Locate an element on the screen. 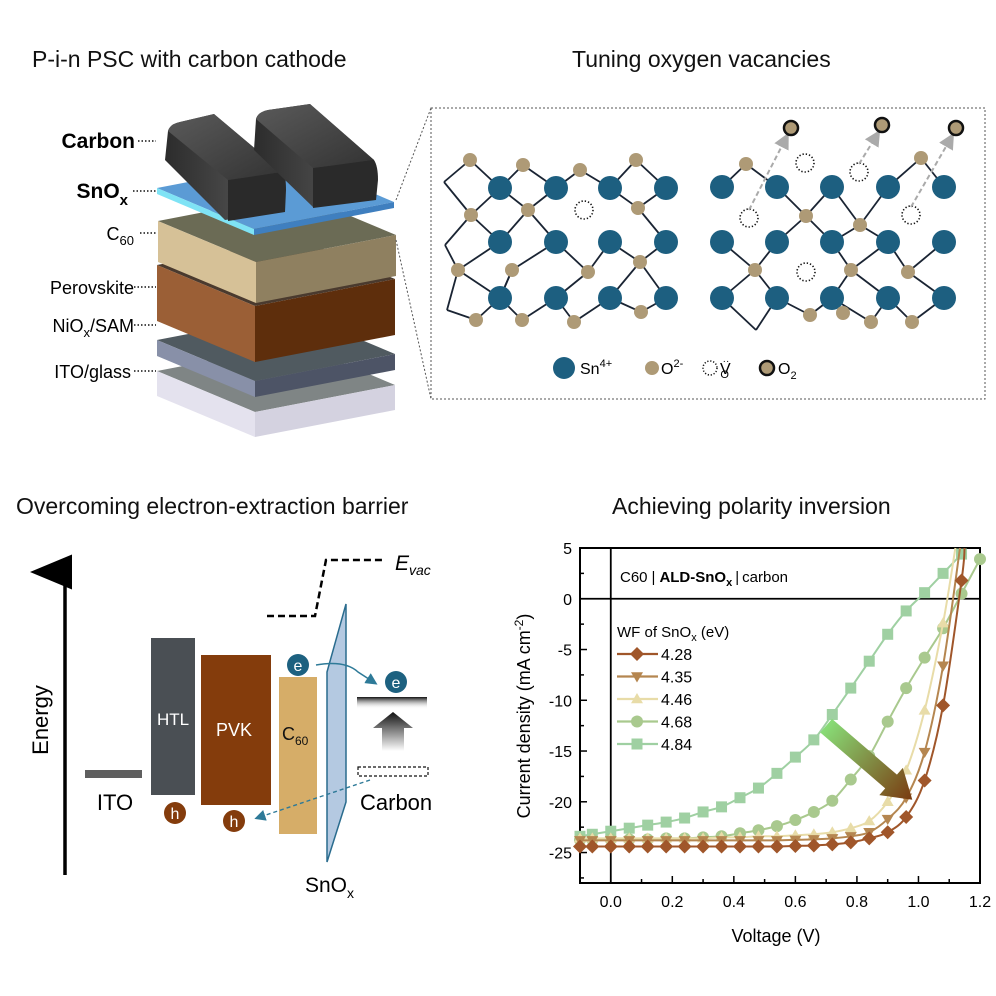 This screenshot has height=996, width=996. hole-htl-icon: h is located at coordinates (175, 813).